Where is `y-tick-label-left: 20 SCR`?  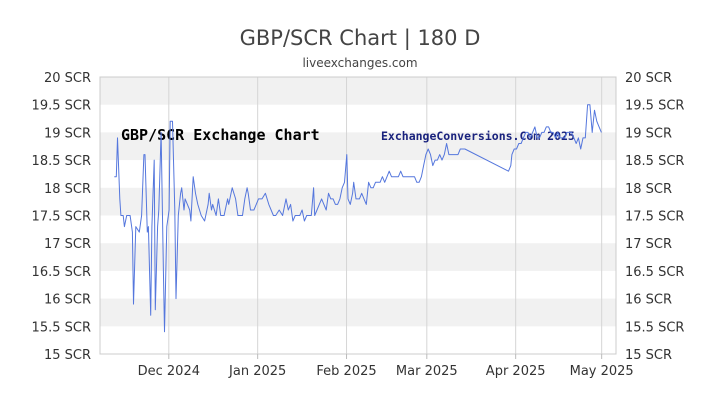
y-tick-label-left: 20 SCR is located at coordinates (67, 78).